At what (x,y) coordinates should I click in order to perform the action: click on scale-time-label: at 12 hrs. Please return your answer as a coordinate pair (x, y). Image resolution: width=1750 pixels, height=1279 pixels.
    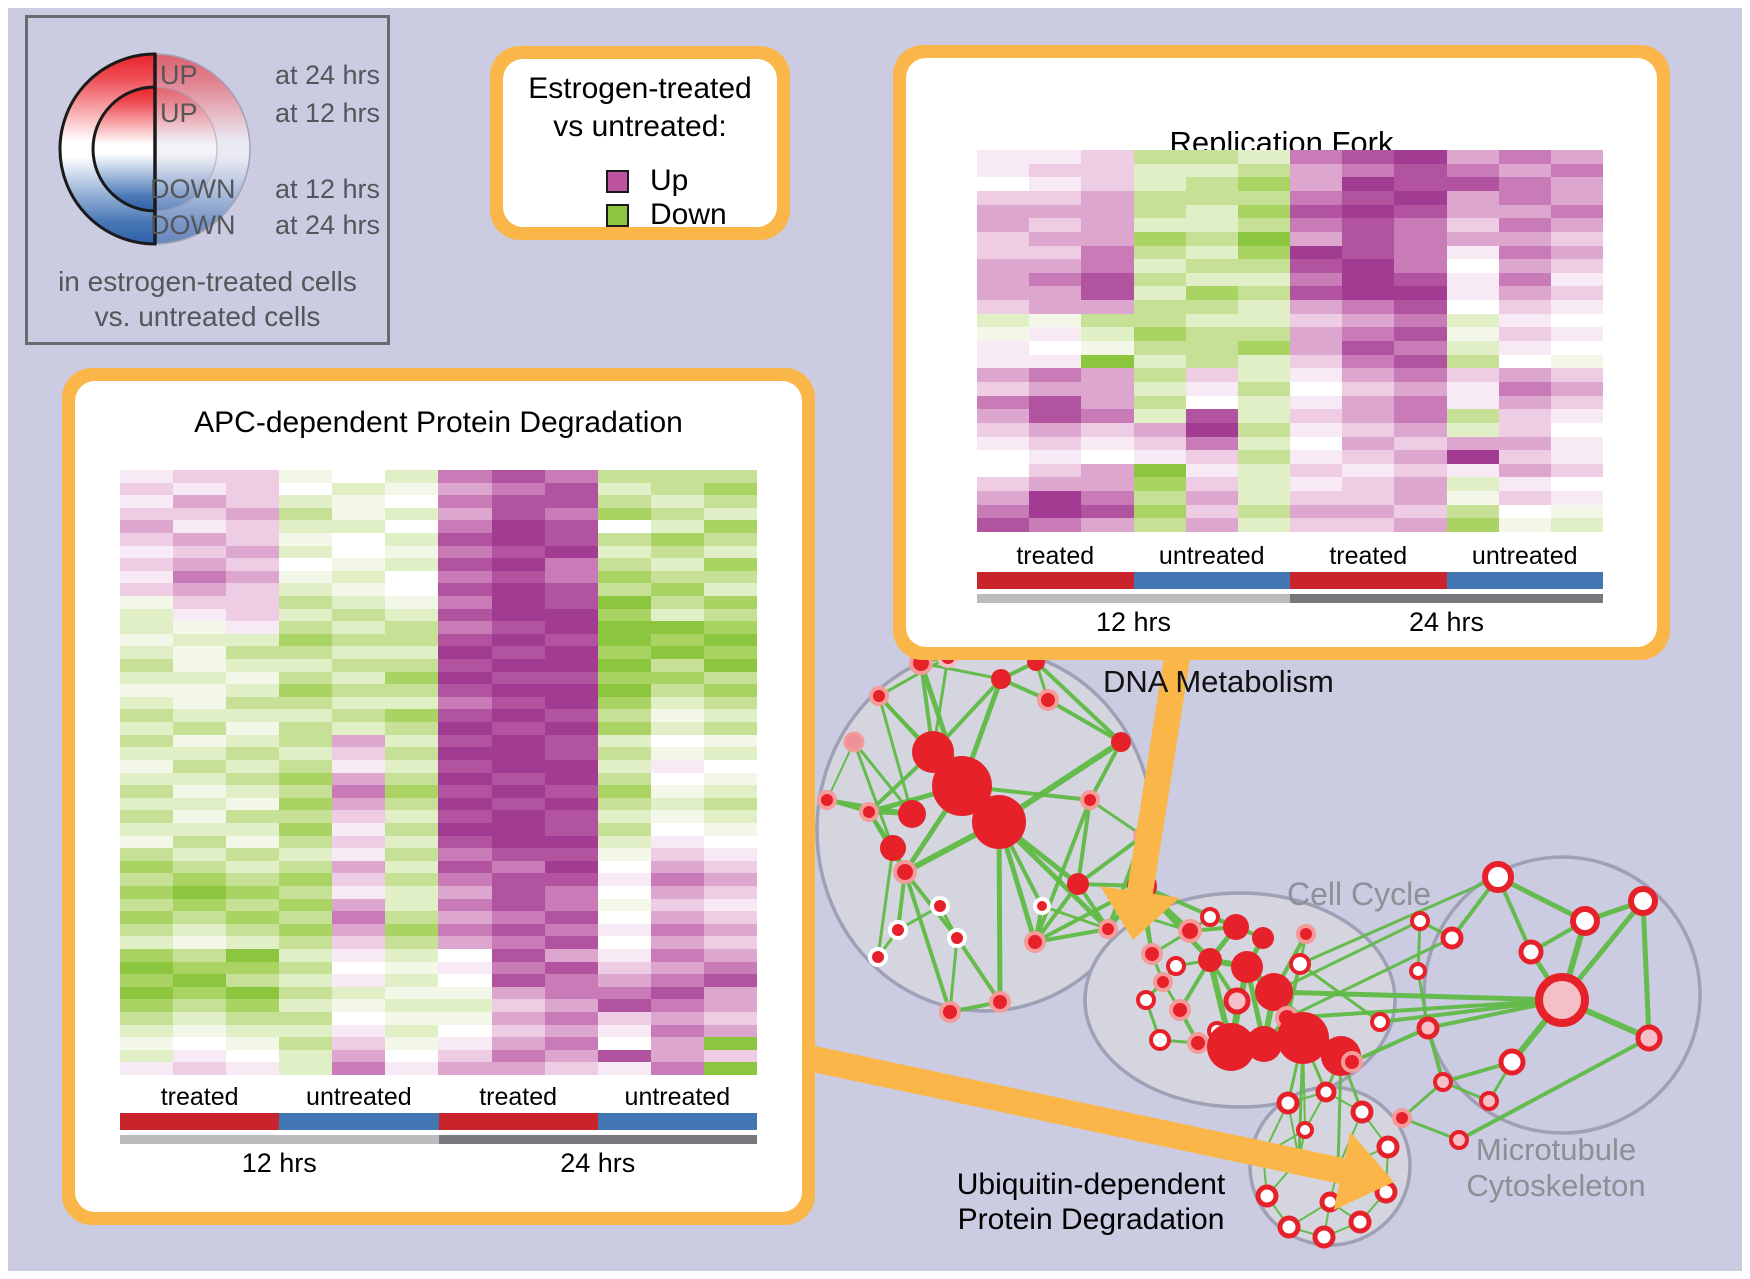
    Looking at the image, I should click on (327, 189).